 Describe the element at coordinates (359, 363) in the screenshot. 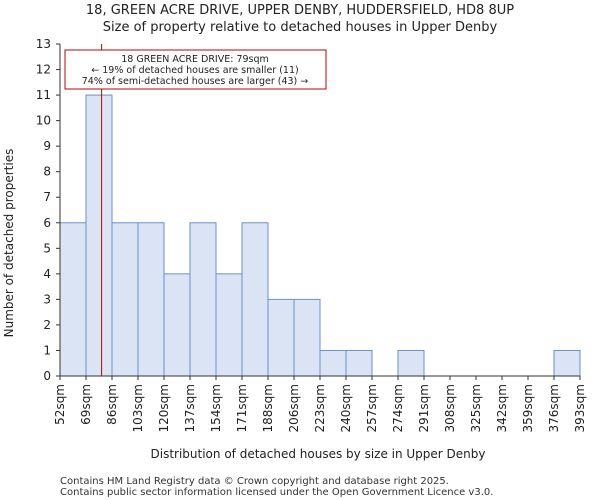

I see `bar-240sqm` at that location.